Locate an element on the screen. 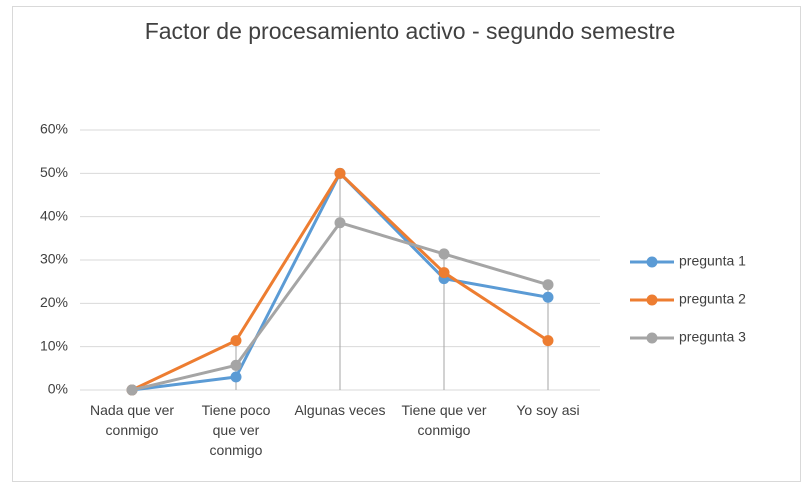  y-tick-label: 20% is located at coordinates (54, 302).